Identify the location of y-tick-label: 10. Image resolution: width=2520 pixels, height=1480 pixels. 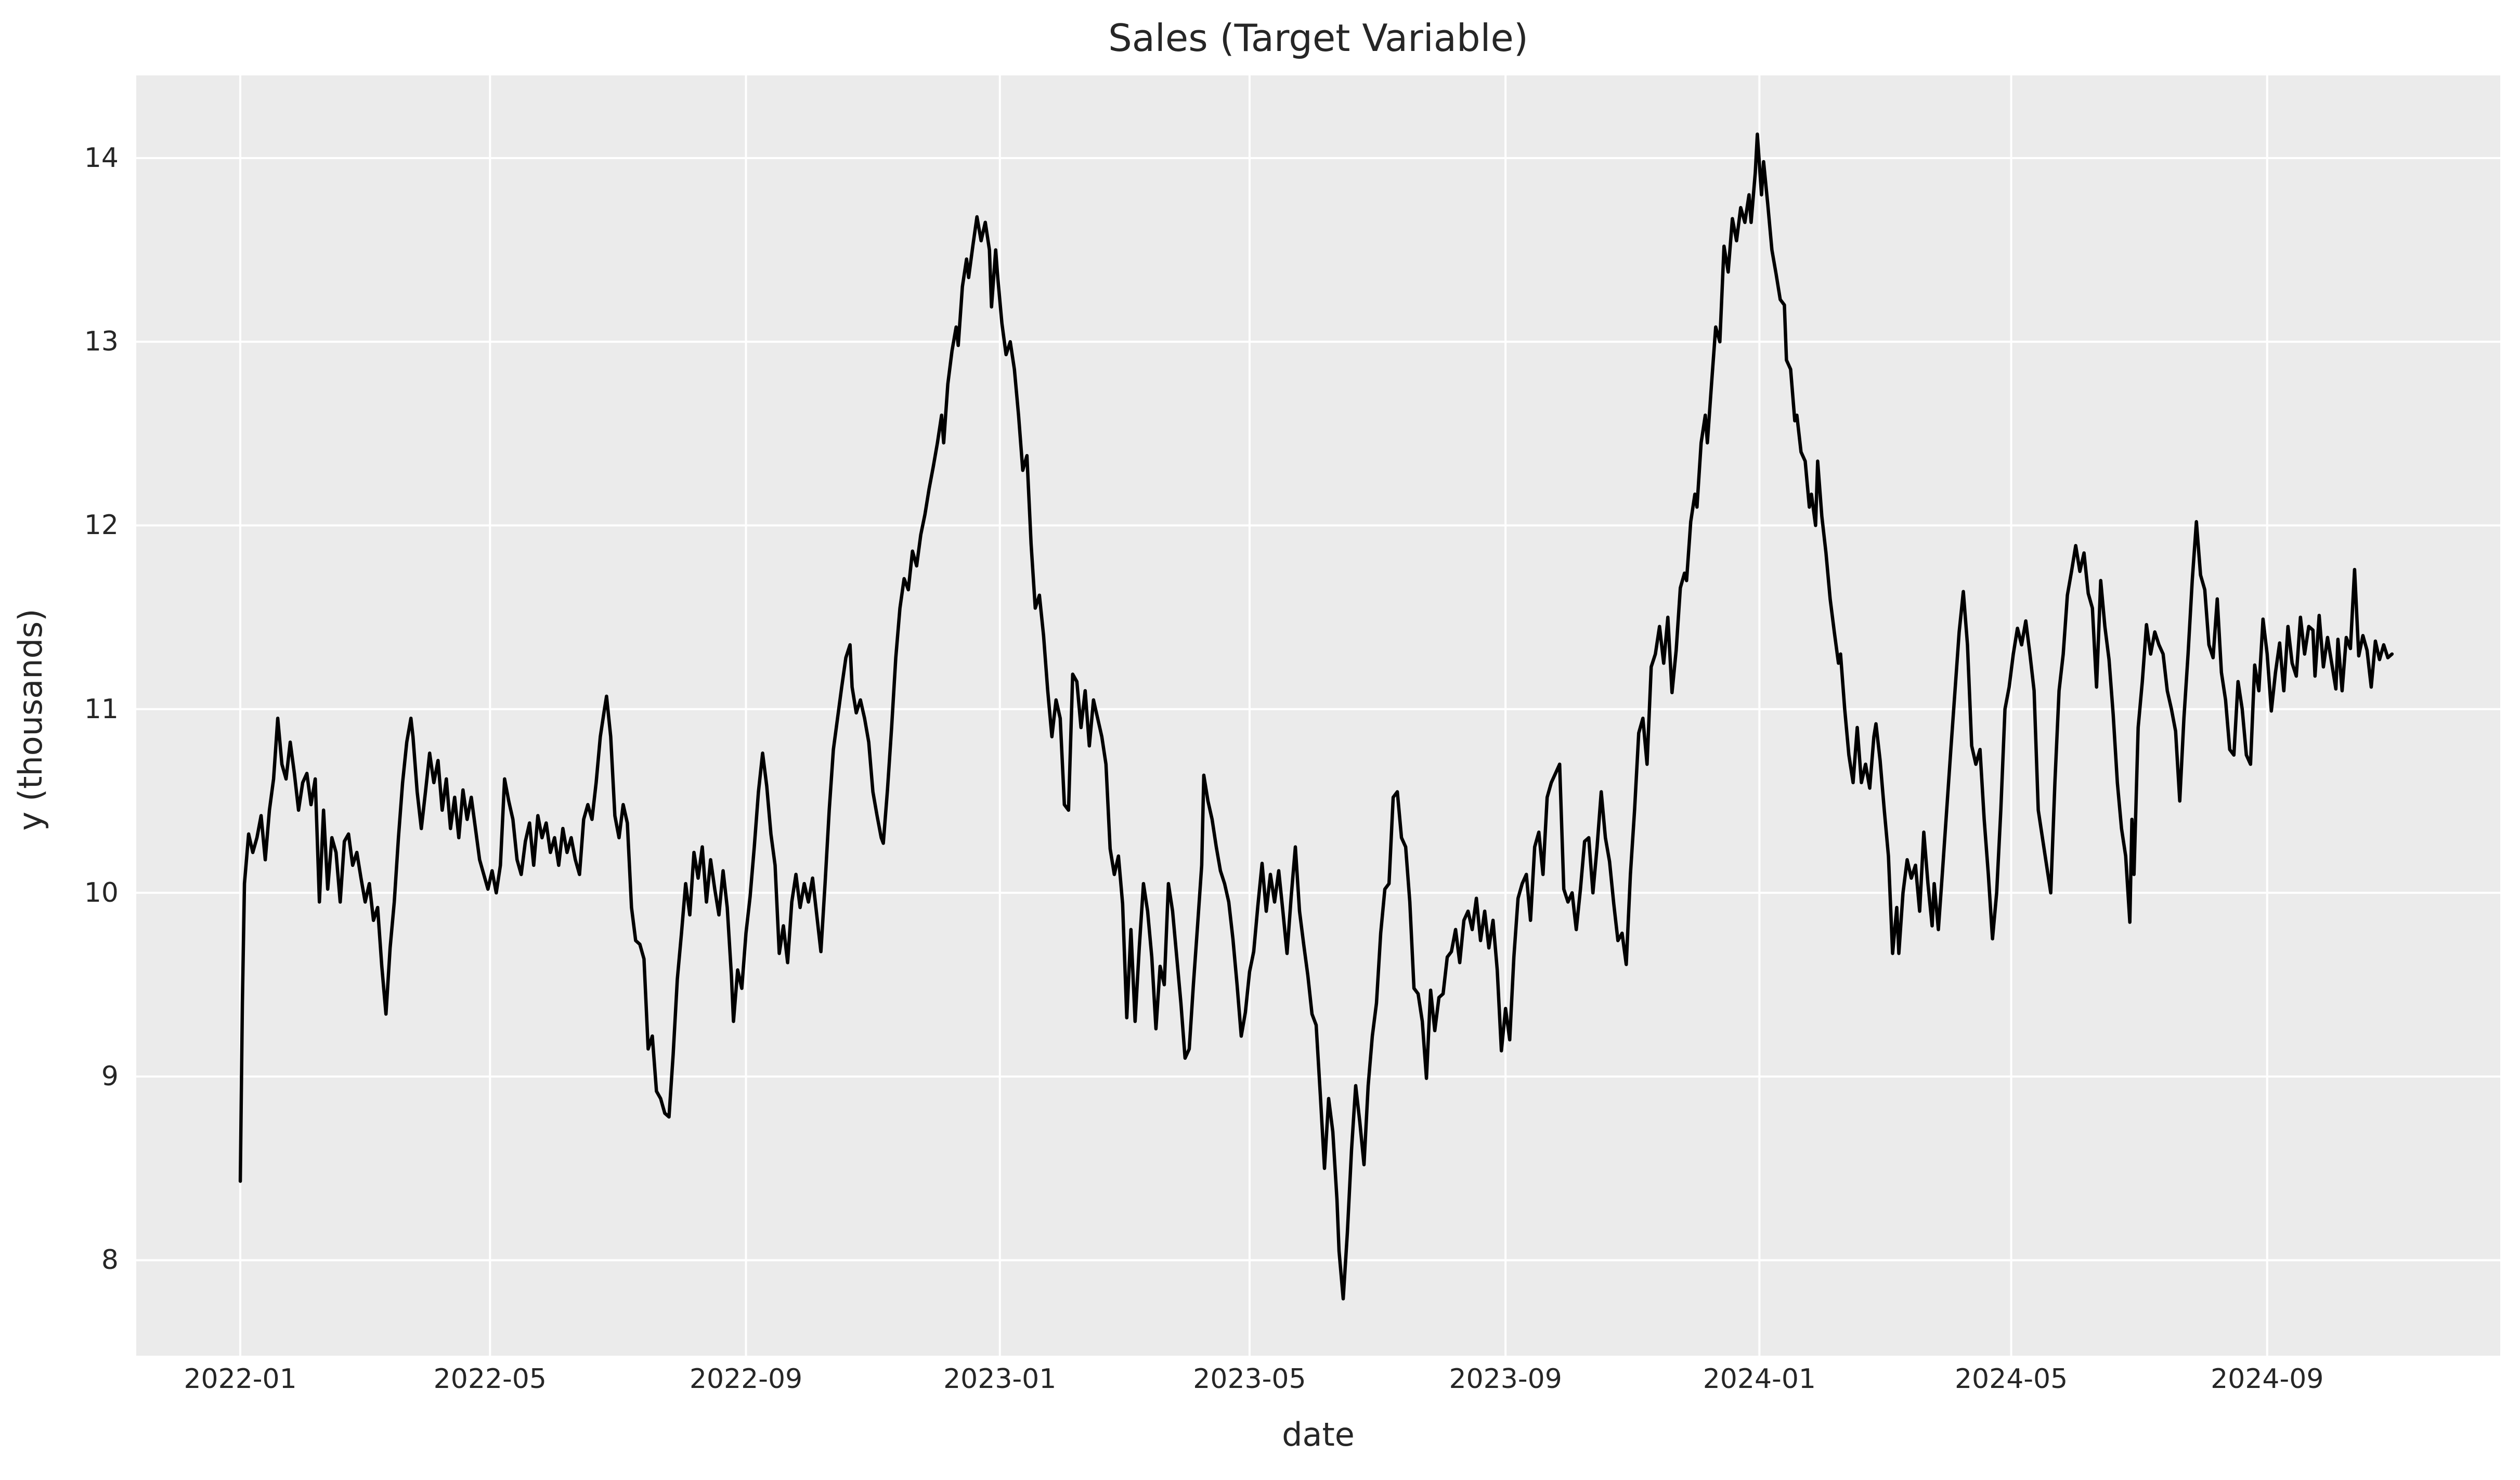
(101, 892).